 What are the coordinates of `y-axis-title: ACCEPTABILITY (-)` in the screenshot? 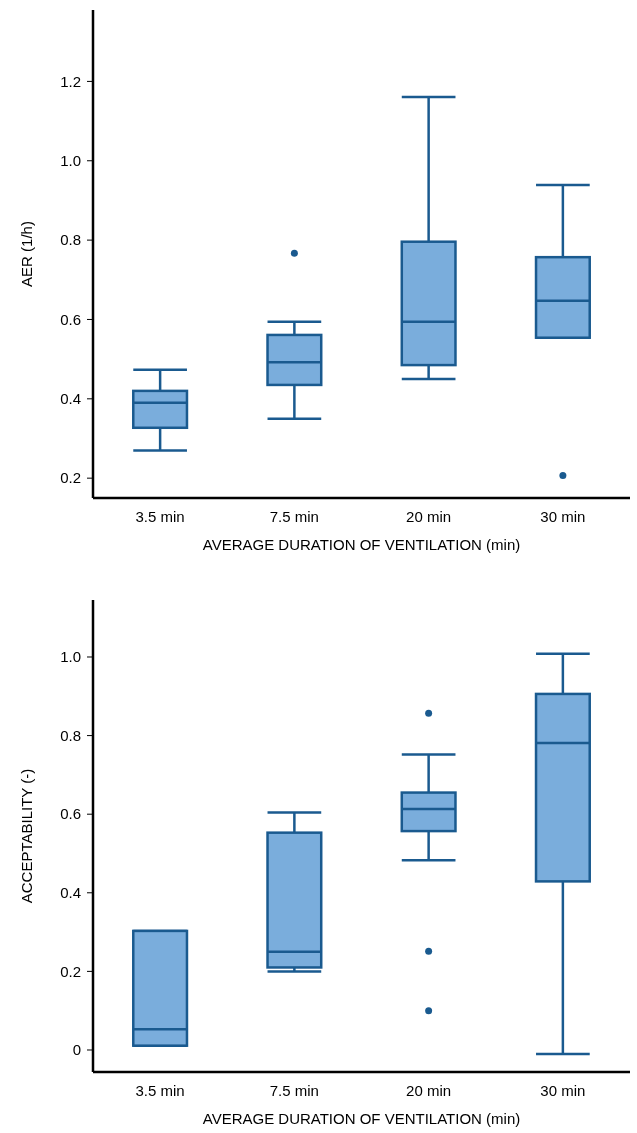 It's located at (26, 836).